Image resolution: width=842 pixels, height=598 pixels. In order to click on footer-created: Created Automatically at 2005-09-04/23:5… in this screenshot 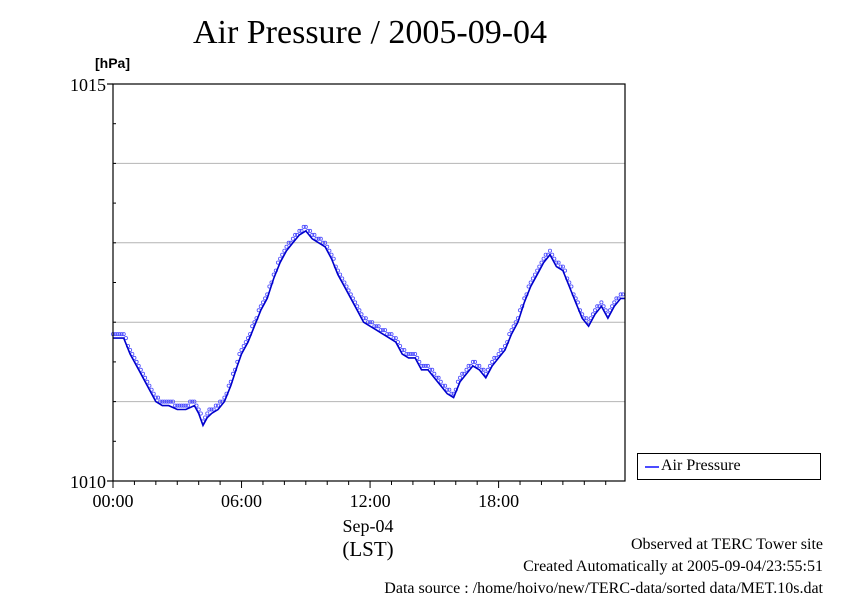, I will do `click(673, 566)`.